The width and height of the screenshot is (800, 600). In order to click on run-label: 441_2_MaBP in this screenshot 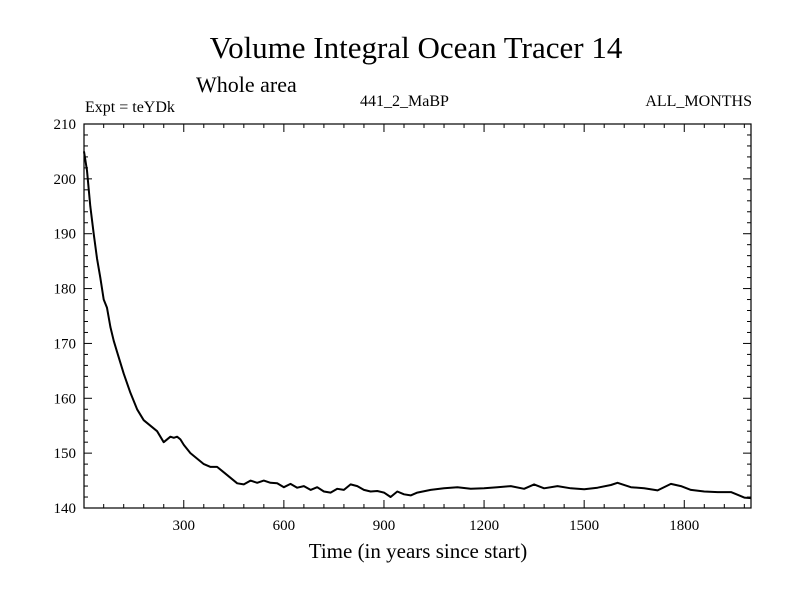, I will do `click(404, 101)`.